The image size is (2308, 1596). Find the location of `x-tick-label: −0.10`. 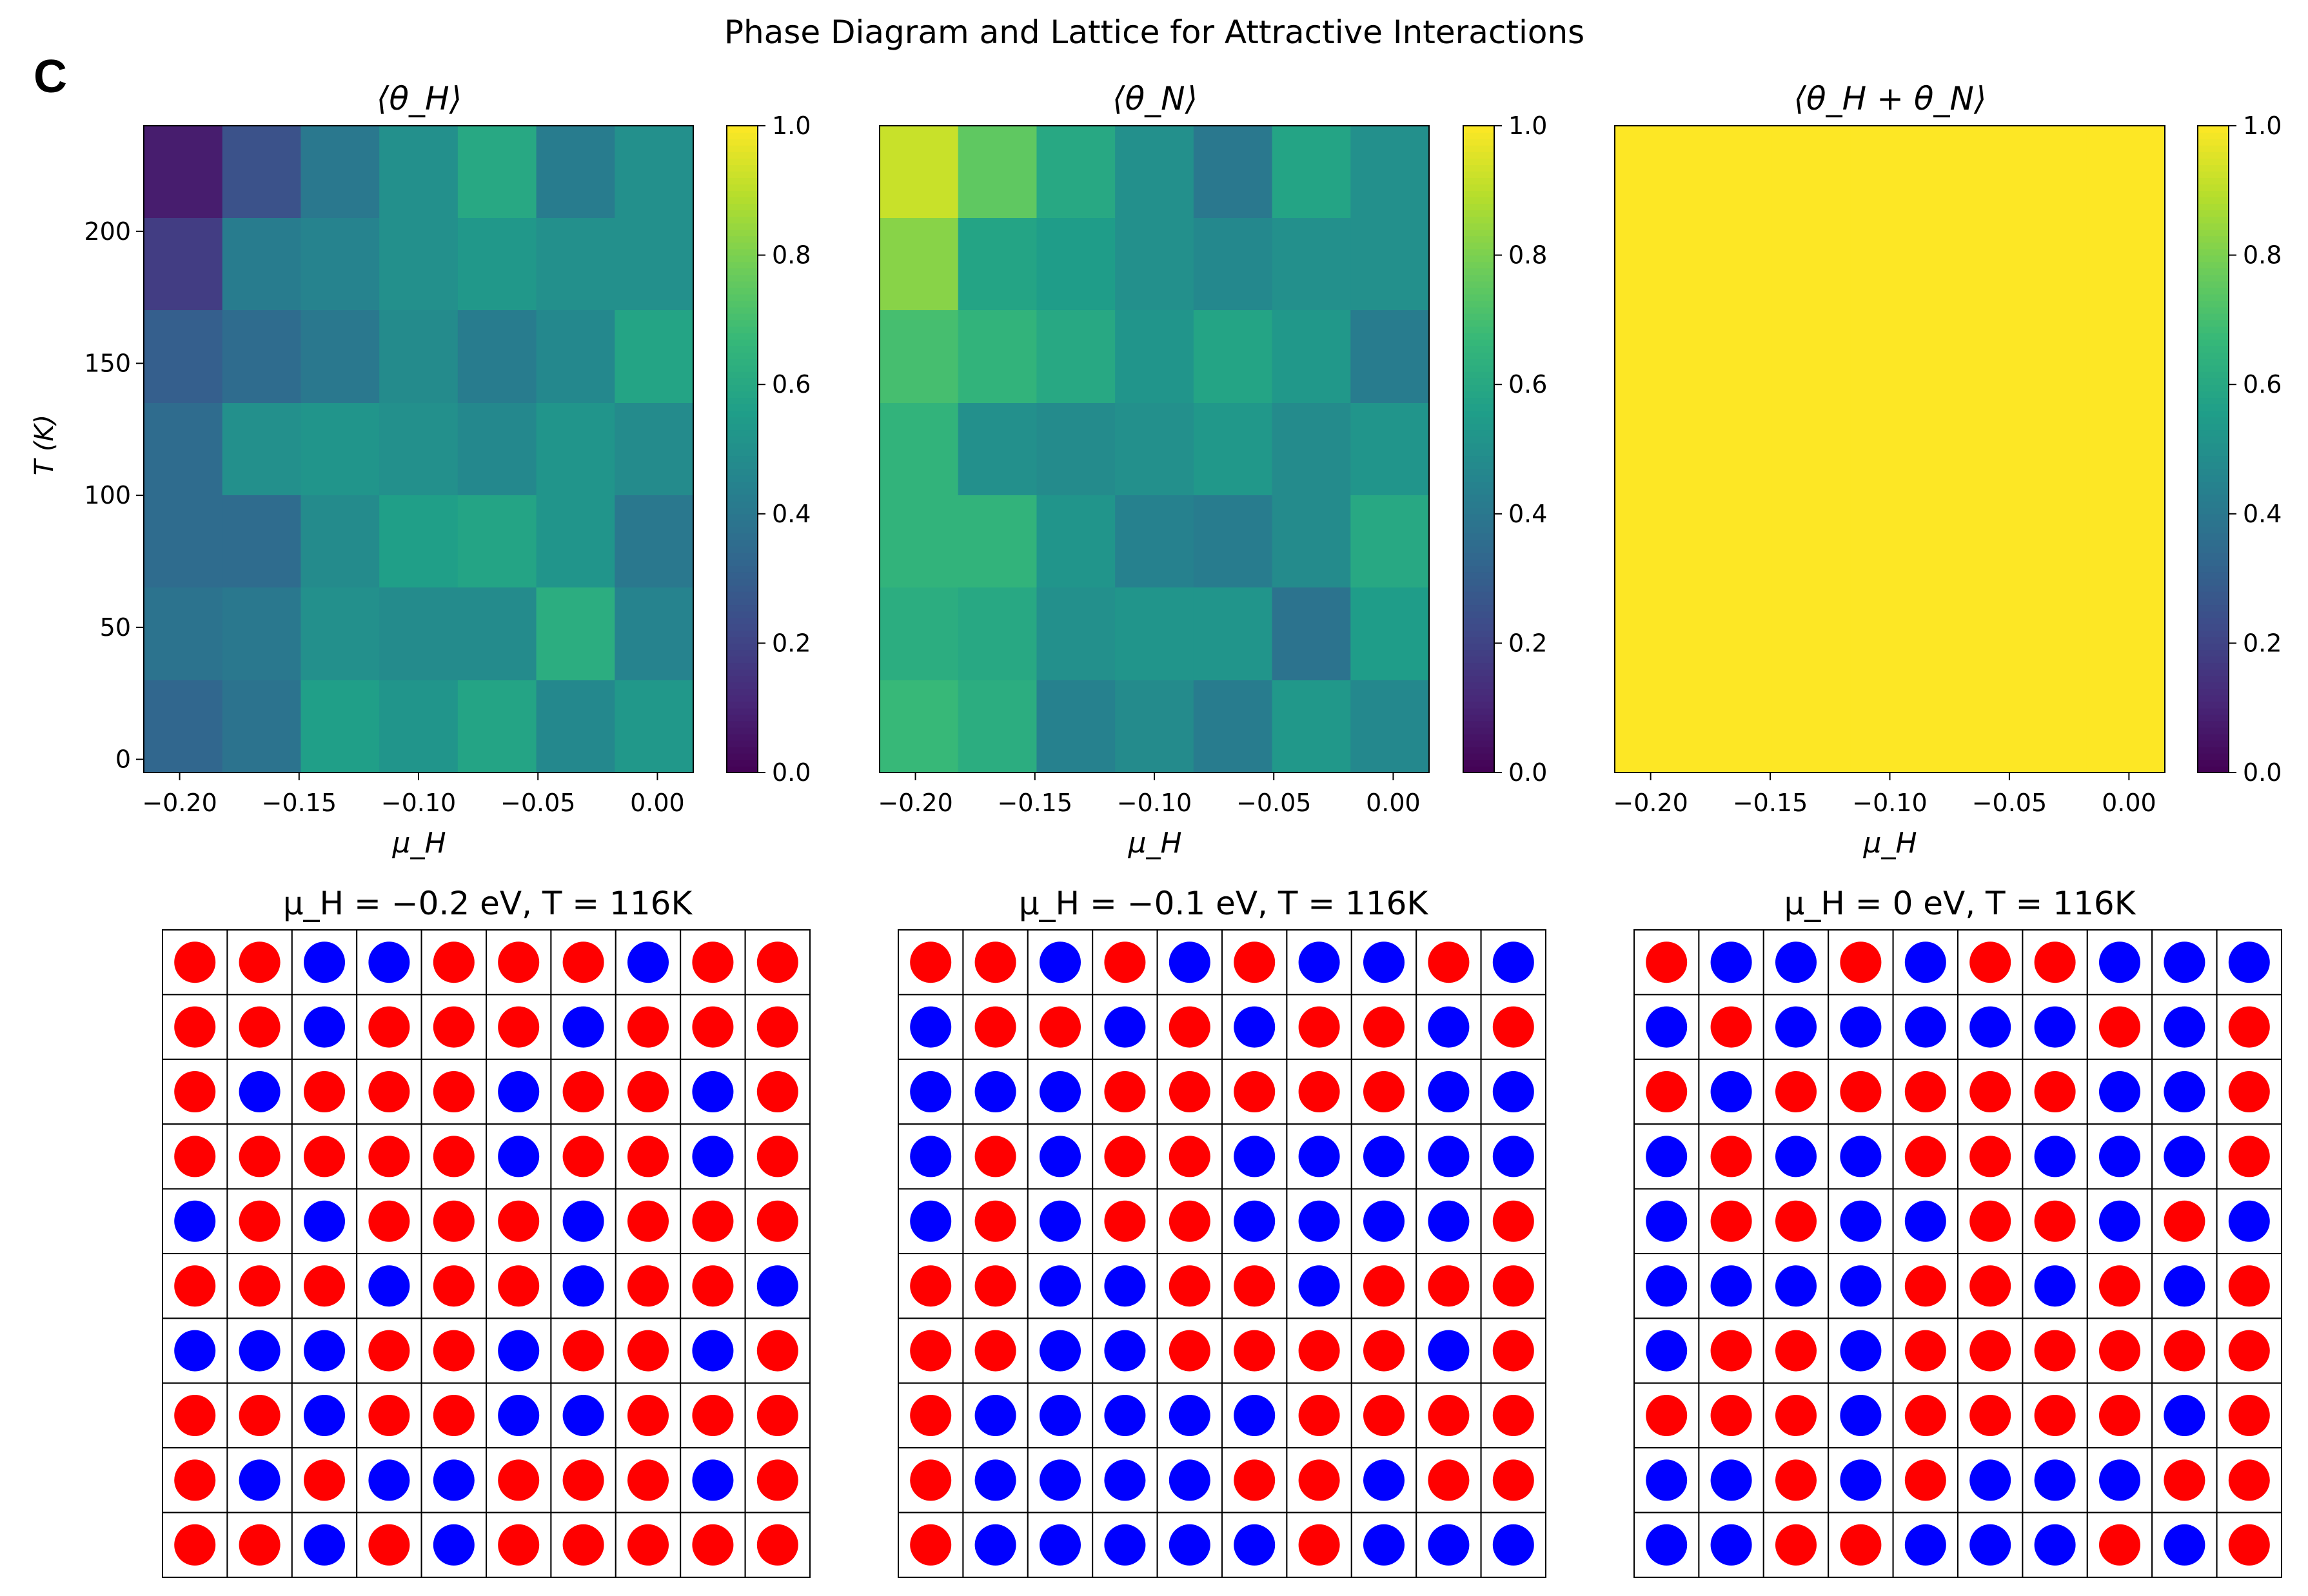

x-tick-label: −0.10 is located at coordinates (418, 803).